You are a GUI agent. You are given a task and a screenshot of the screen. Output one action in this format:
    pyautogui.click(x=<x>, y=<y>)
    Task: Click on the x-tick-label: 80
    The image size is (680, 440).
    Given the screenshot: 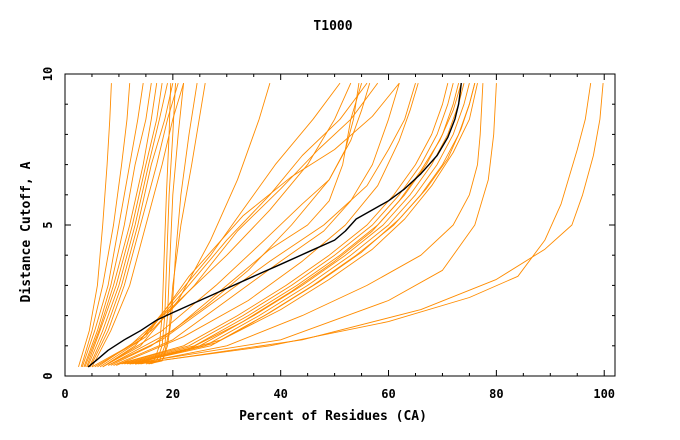 What is the action you would take?
    pyautogui.click(x=496, y=394)
    